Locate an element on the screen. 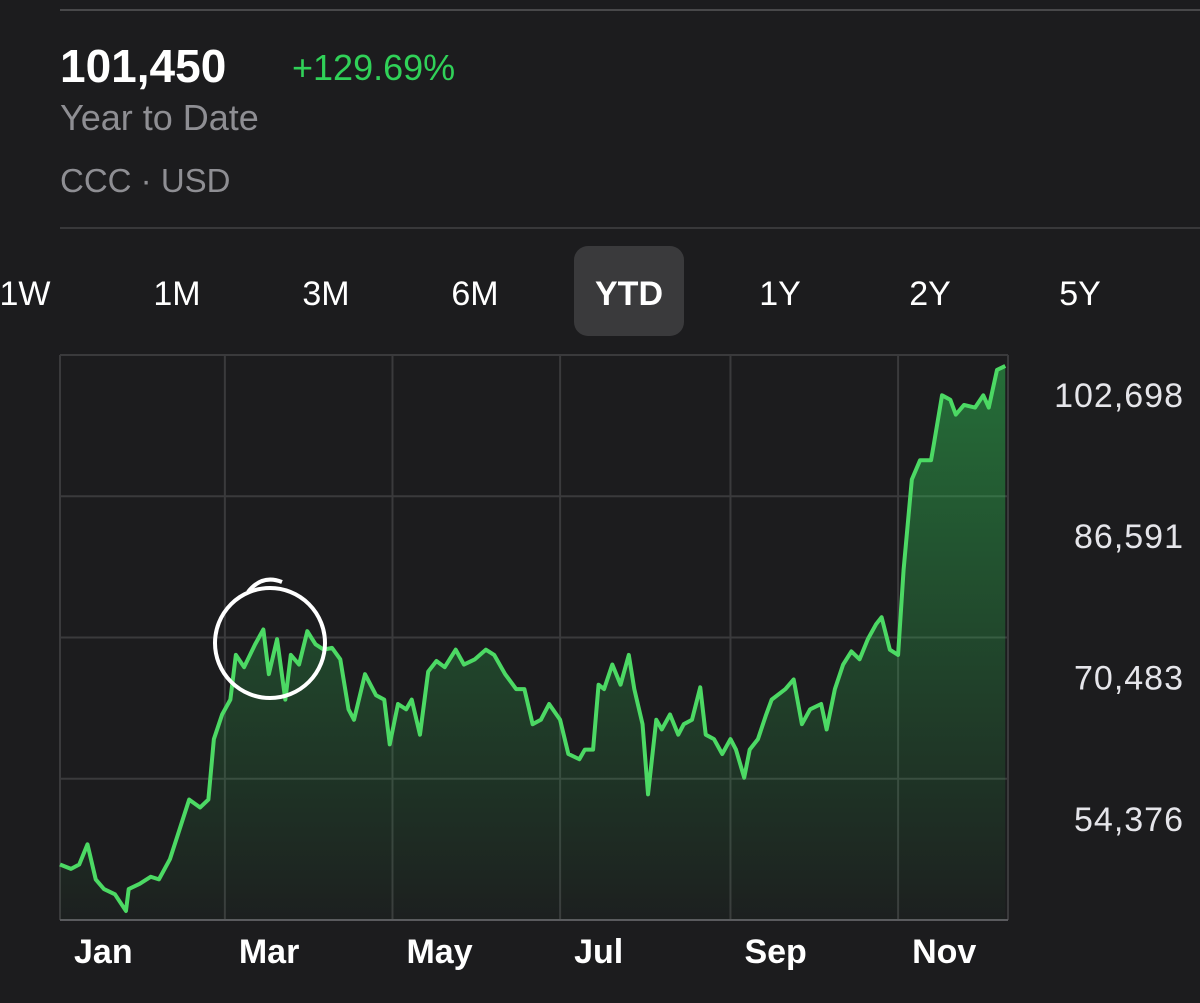  range-button: 3M is located at coordinates (325, 294).